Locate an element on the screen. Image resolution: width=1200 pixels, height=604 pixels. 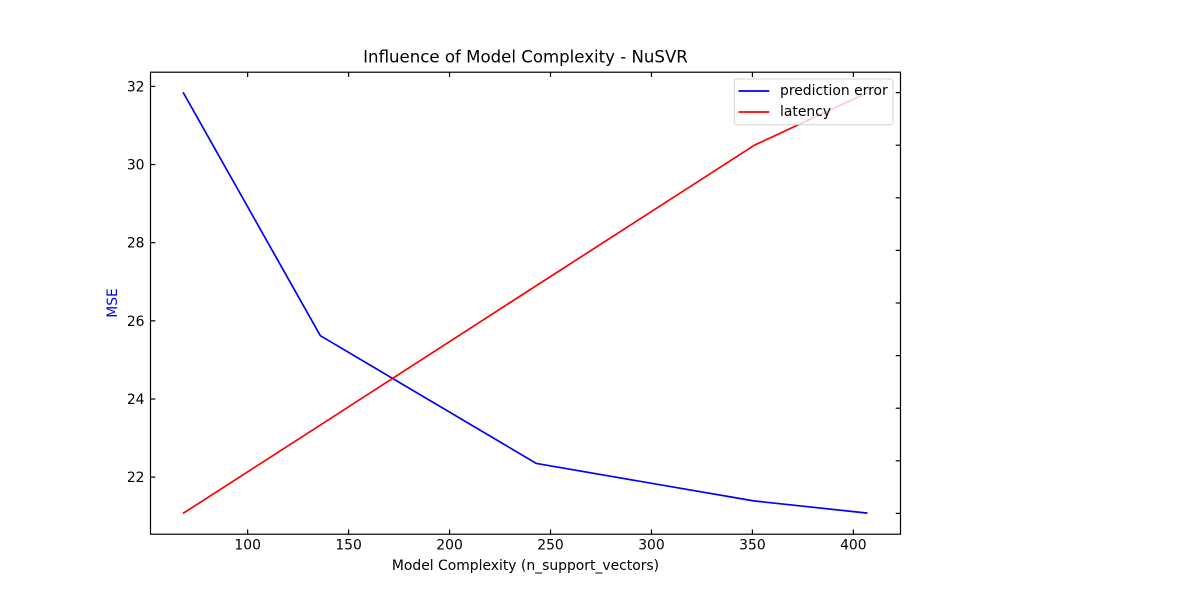
x-tick-label: 100 is located at coordinates (247, 546).